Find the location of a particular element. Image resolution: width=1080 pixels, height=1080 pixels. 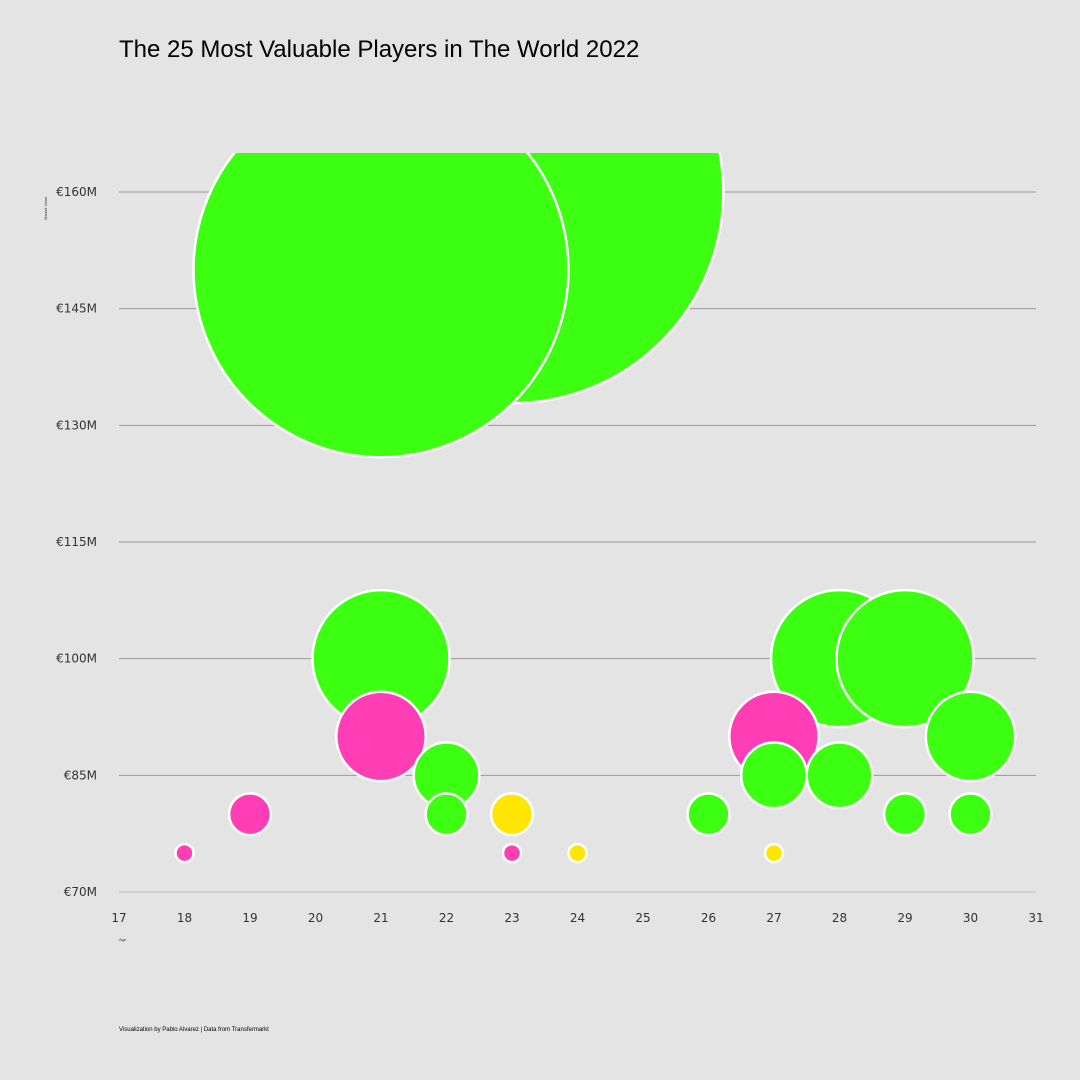

x-axis-ticks: 17 18 19 20 21 22 23 24 25 26 27 28 29 30 31 is located at coordinates (577, 918).